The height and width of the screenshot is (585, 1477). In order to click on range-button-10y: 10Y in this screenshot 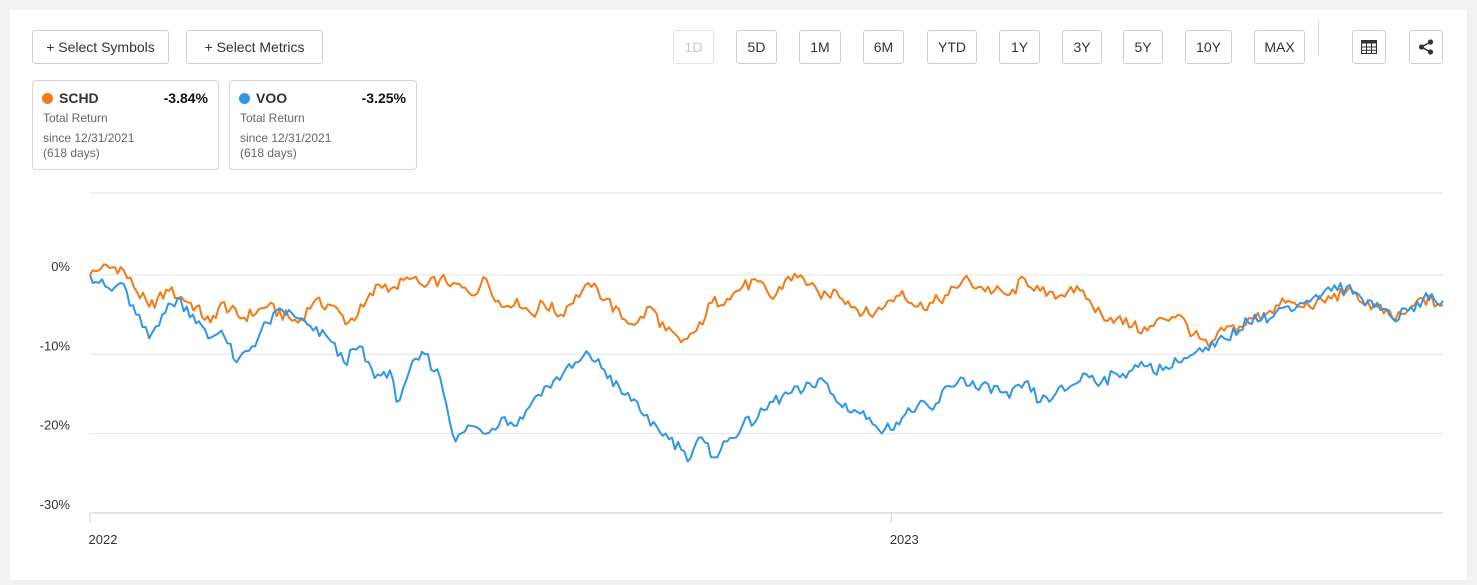, I will do `click(1208, 47)`.